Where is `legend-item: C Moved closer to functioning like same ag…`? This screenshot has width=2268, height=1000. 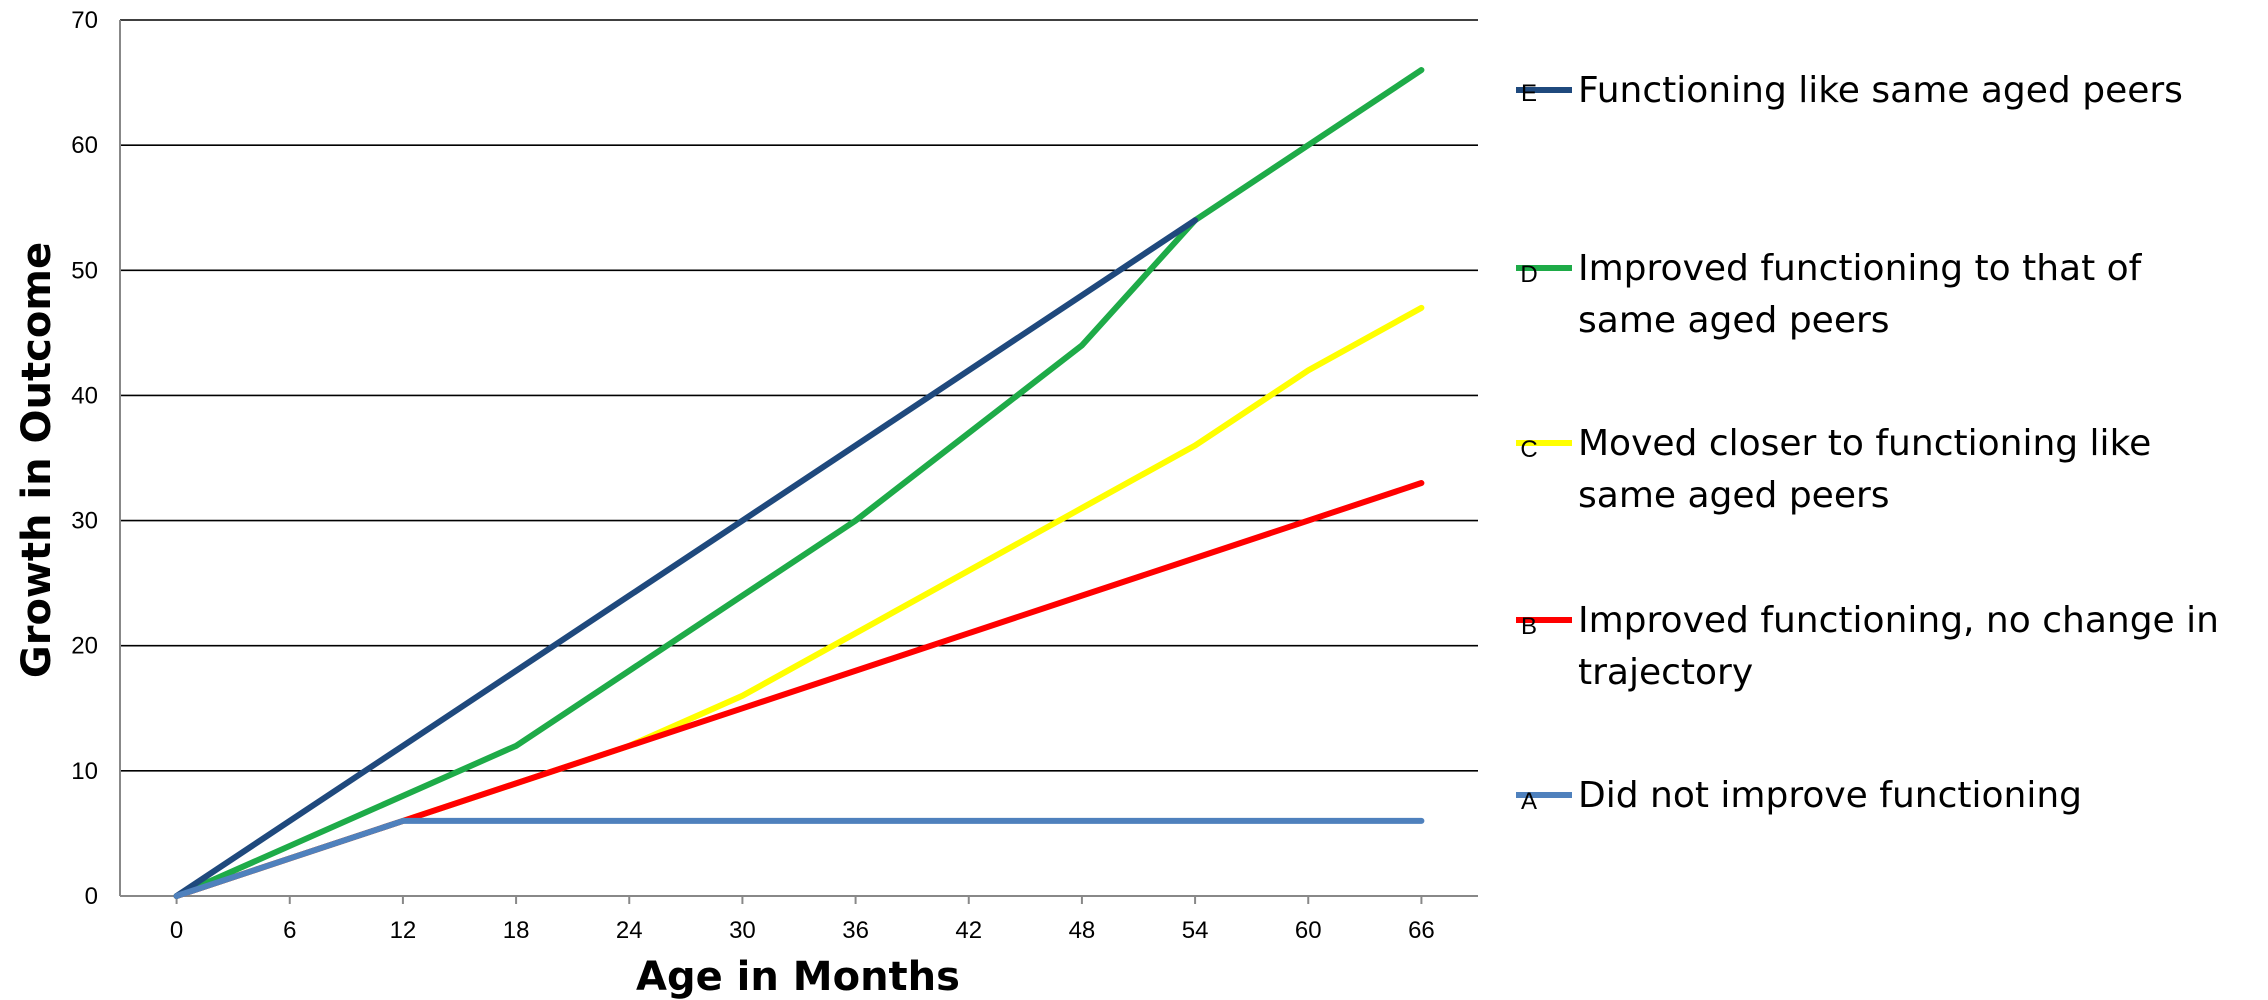 legend-item: C Moved closer to functioning like same ag… is located at coordinates (1833, 469).